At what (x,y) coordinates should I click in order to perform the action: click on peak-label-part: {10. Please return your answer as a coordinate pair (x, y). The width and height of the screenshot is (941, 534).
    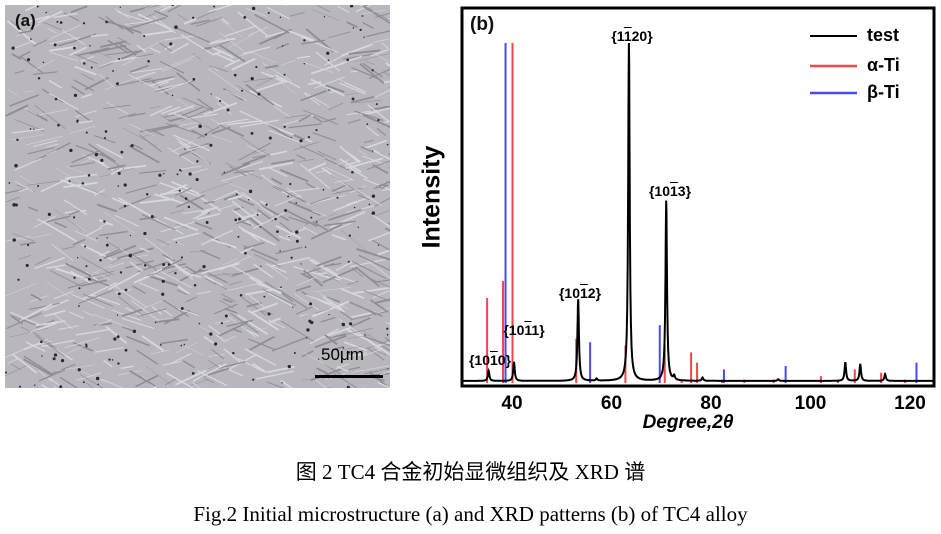
    Looking at the image, I should click on (479, 360).